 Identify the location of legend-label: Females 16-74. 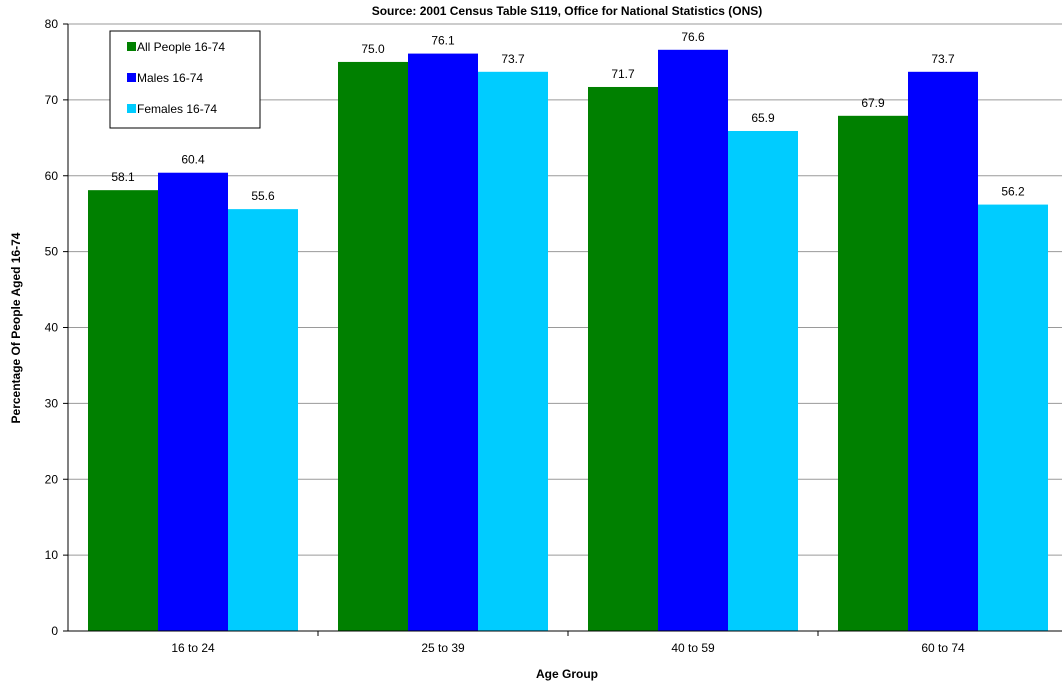
(177, 109).